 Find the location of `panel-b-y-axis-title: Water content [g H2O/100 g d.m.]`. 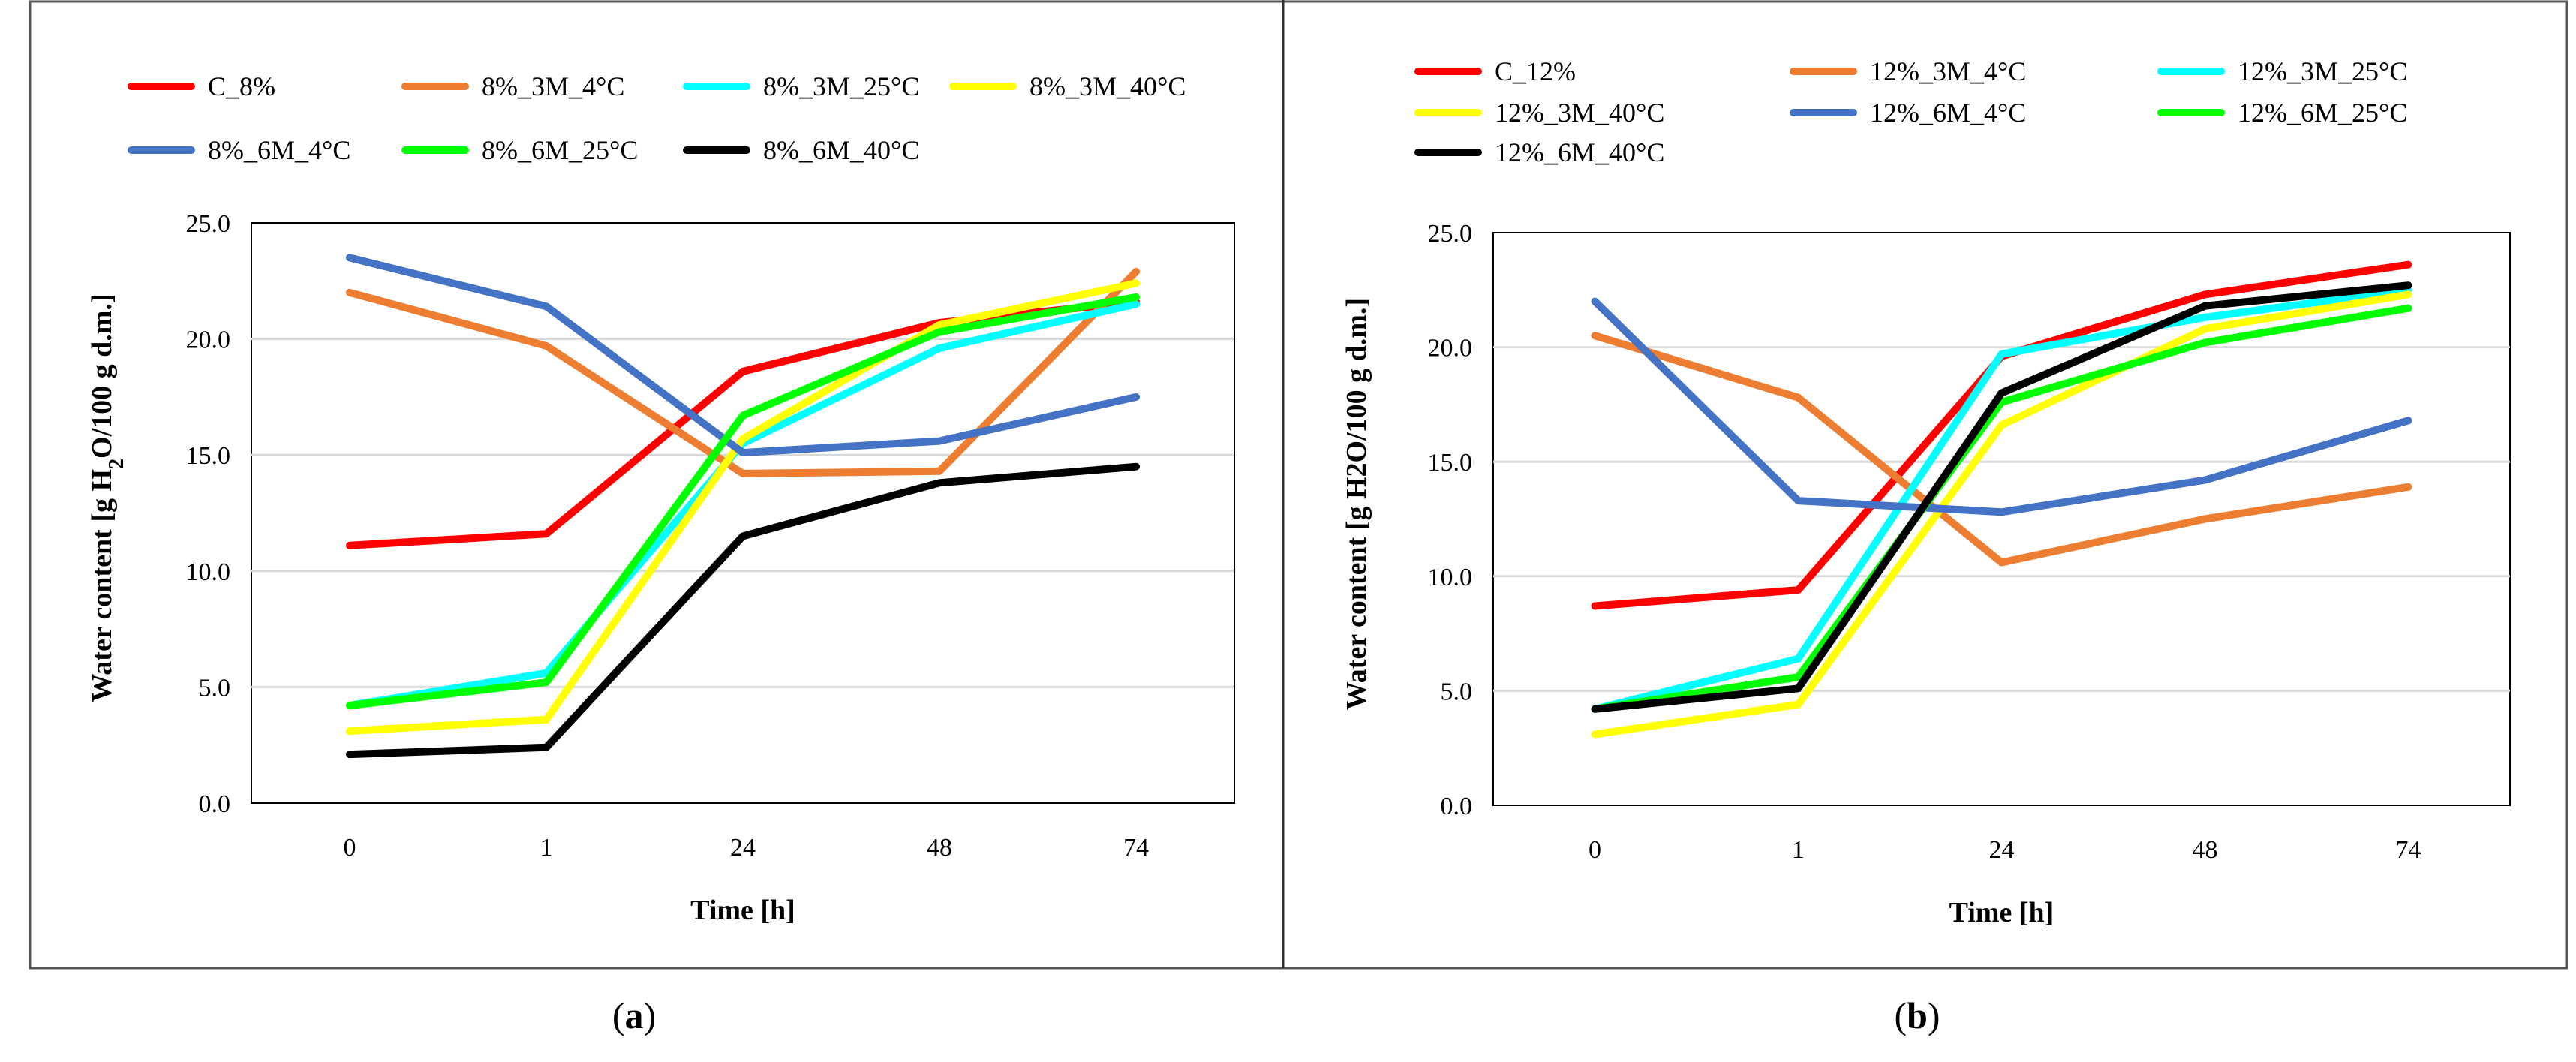

panel-b-y-axis-title: Water content [g H2O/100 g d.m.] is located at coordinates (1356, 504).